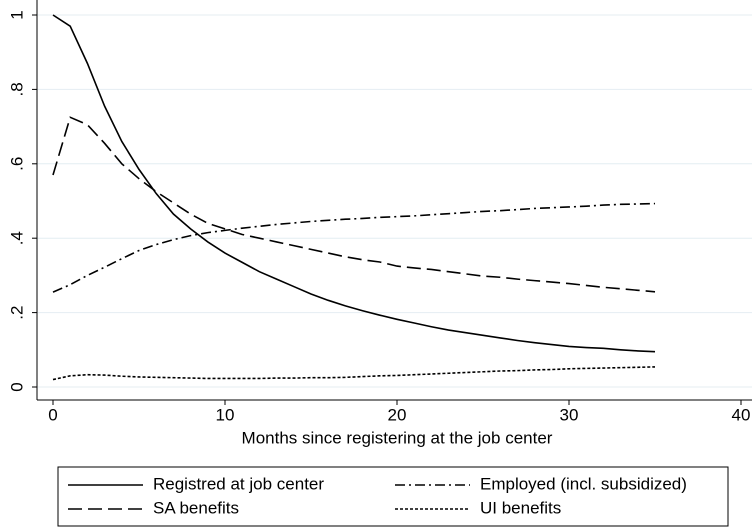 The image size is (754, 529). I want to click on y-tick-label: 0, so click(16, 386).